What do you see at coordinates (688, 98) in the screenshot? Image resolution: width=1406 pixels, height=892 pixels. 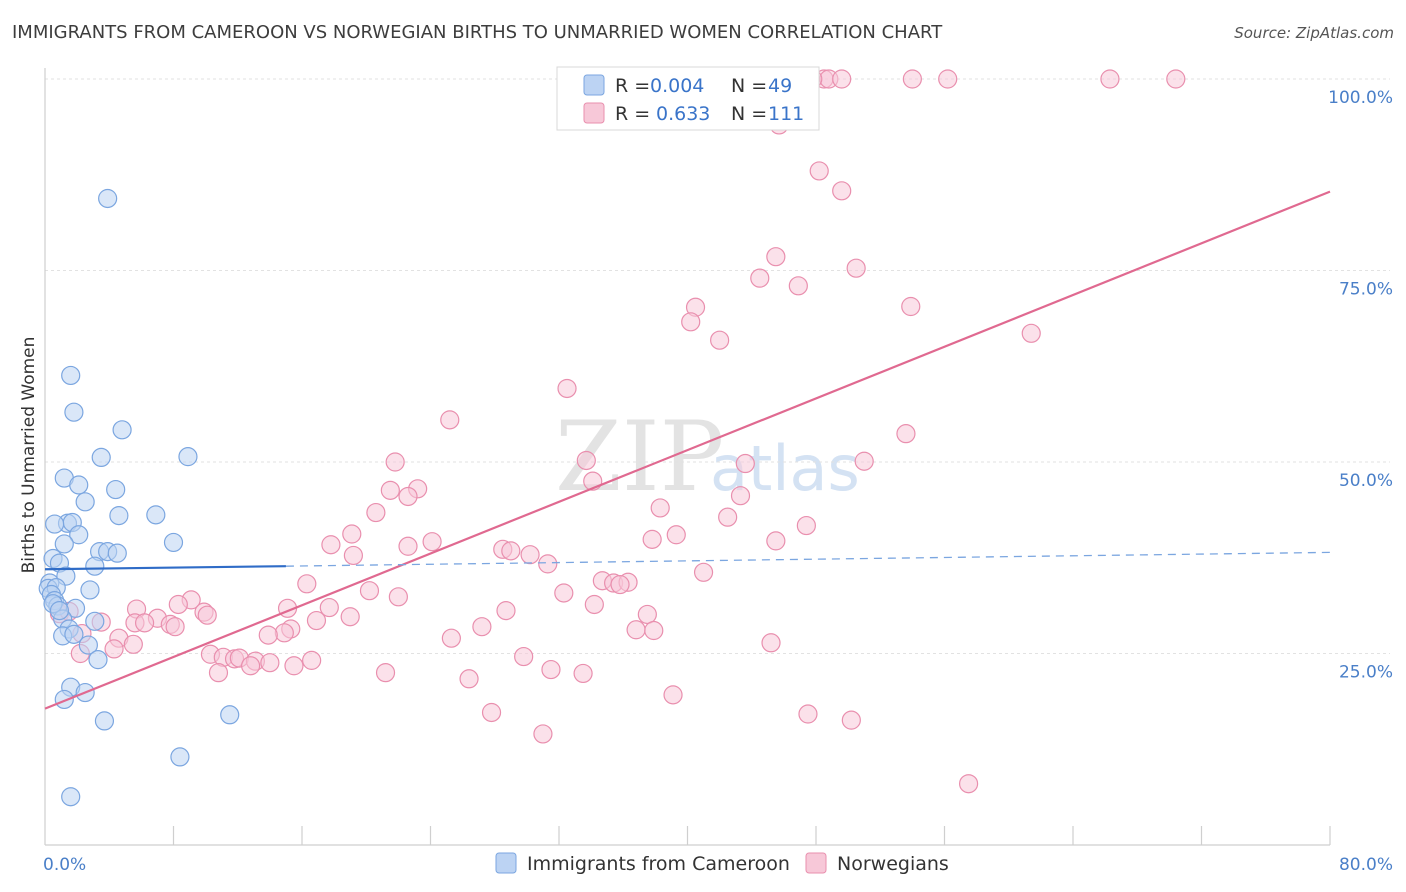 I see `legend-box: R = 0.004 N = 49 R = 0.633 N = 111` at bounding box center [688, 98].